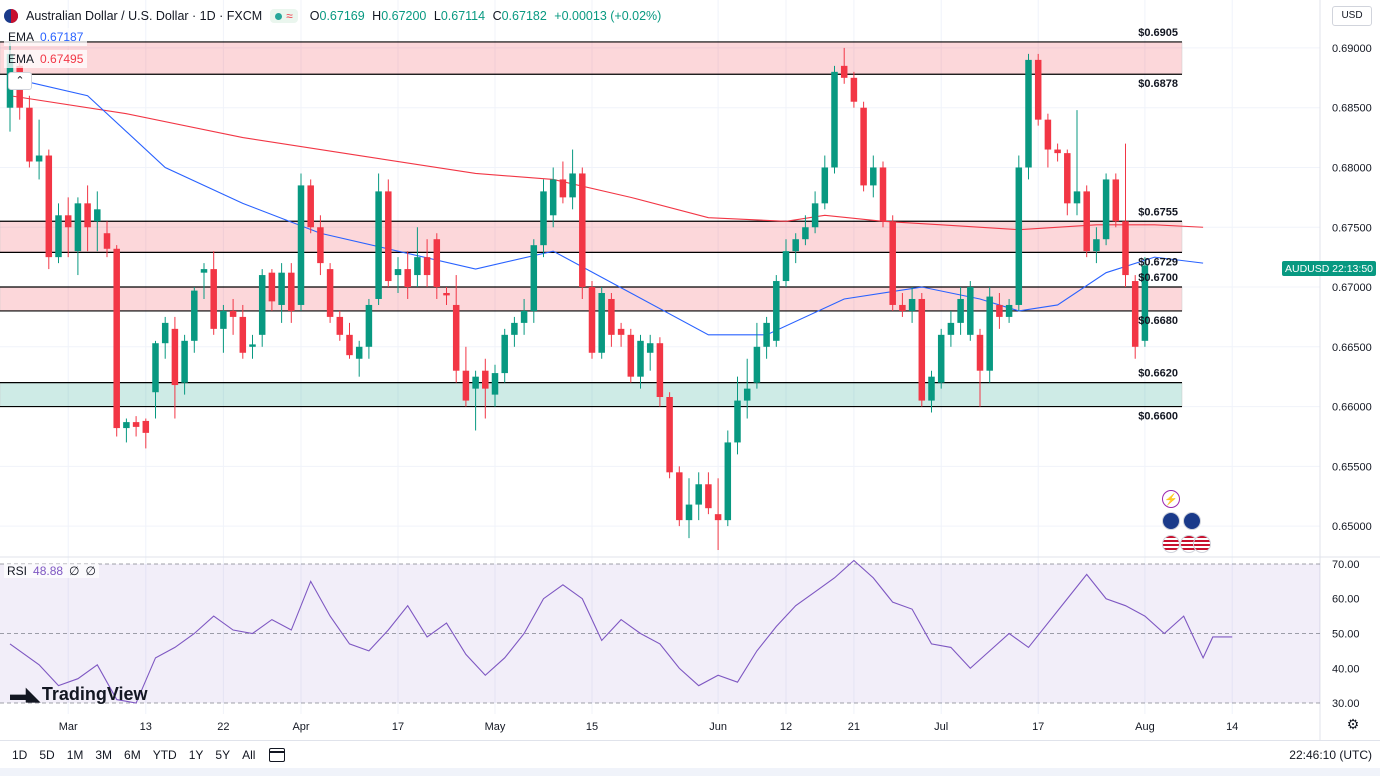  What do you see at coordinates (104, 755) in the screenshot?
I see `timeframe-3m: 3M` at bounding box center [104, 755].